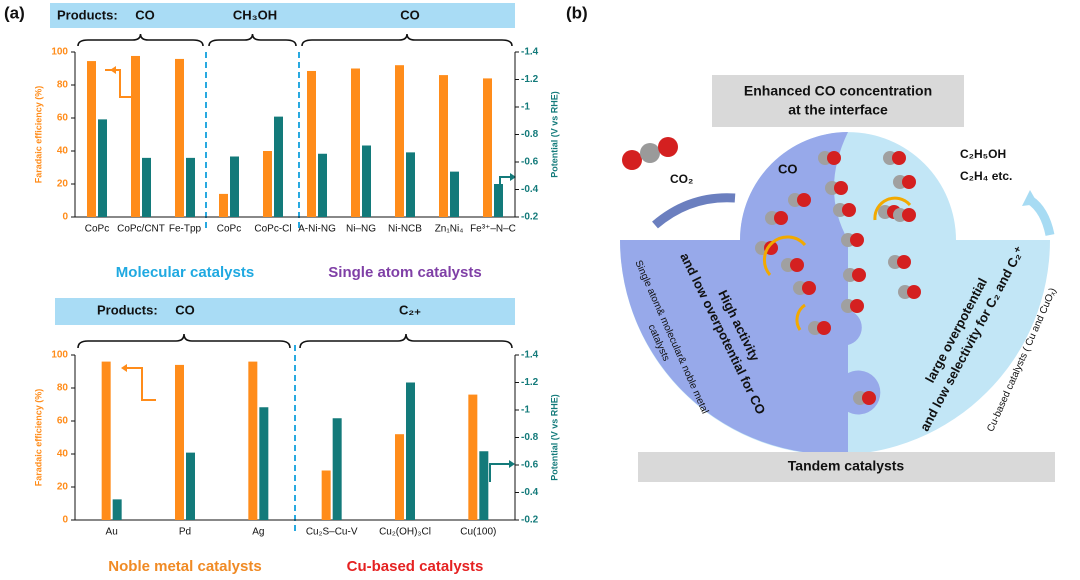 The height and width of the screenshot is (580, 1080). Describe the element at coordinates (478, 532) in the screenshot. I see `x-tick-label: Cu(100)` at that location.